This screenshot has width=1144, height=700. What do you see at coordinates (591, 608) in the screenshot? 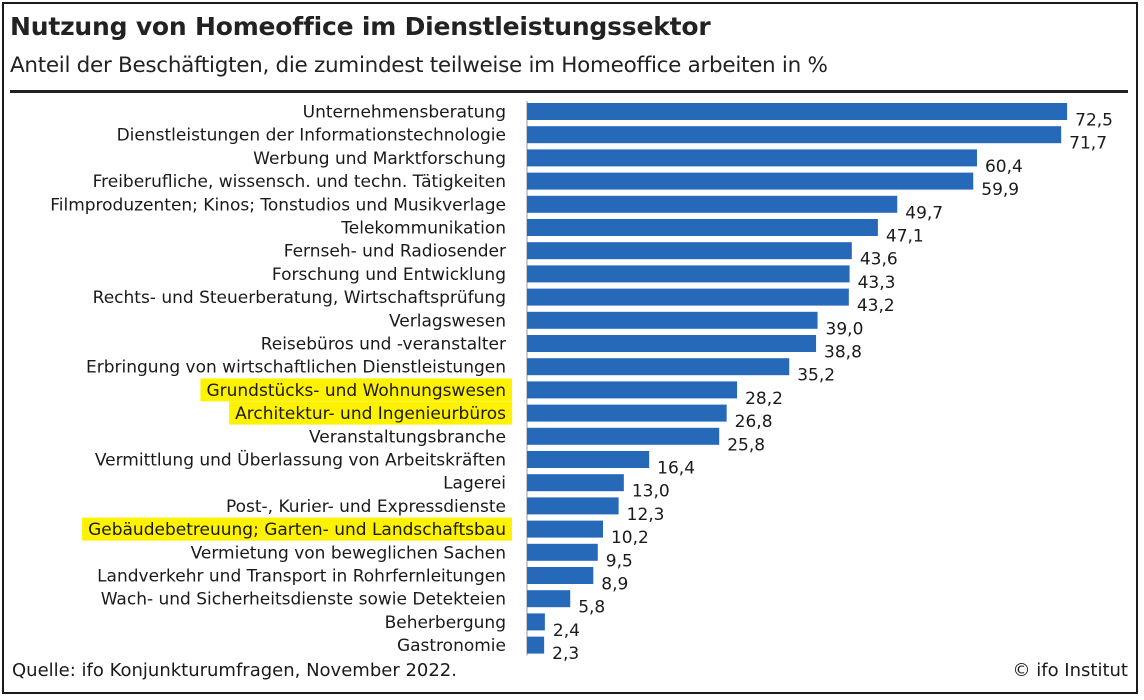
I see `value-label: 5,8` at bounding box center [591, 608].